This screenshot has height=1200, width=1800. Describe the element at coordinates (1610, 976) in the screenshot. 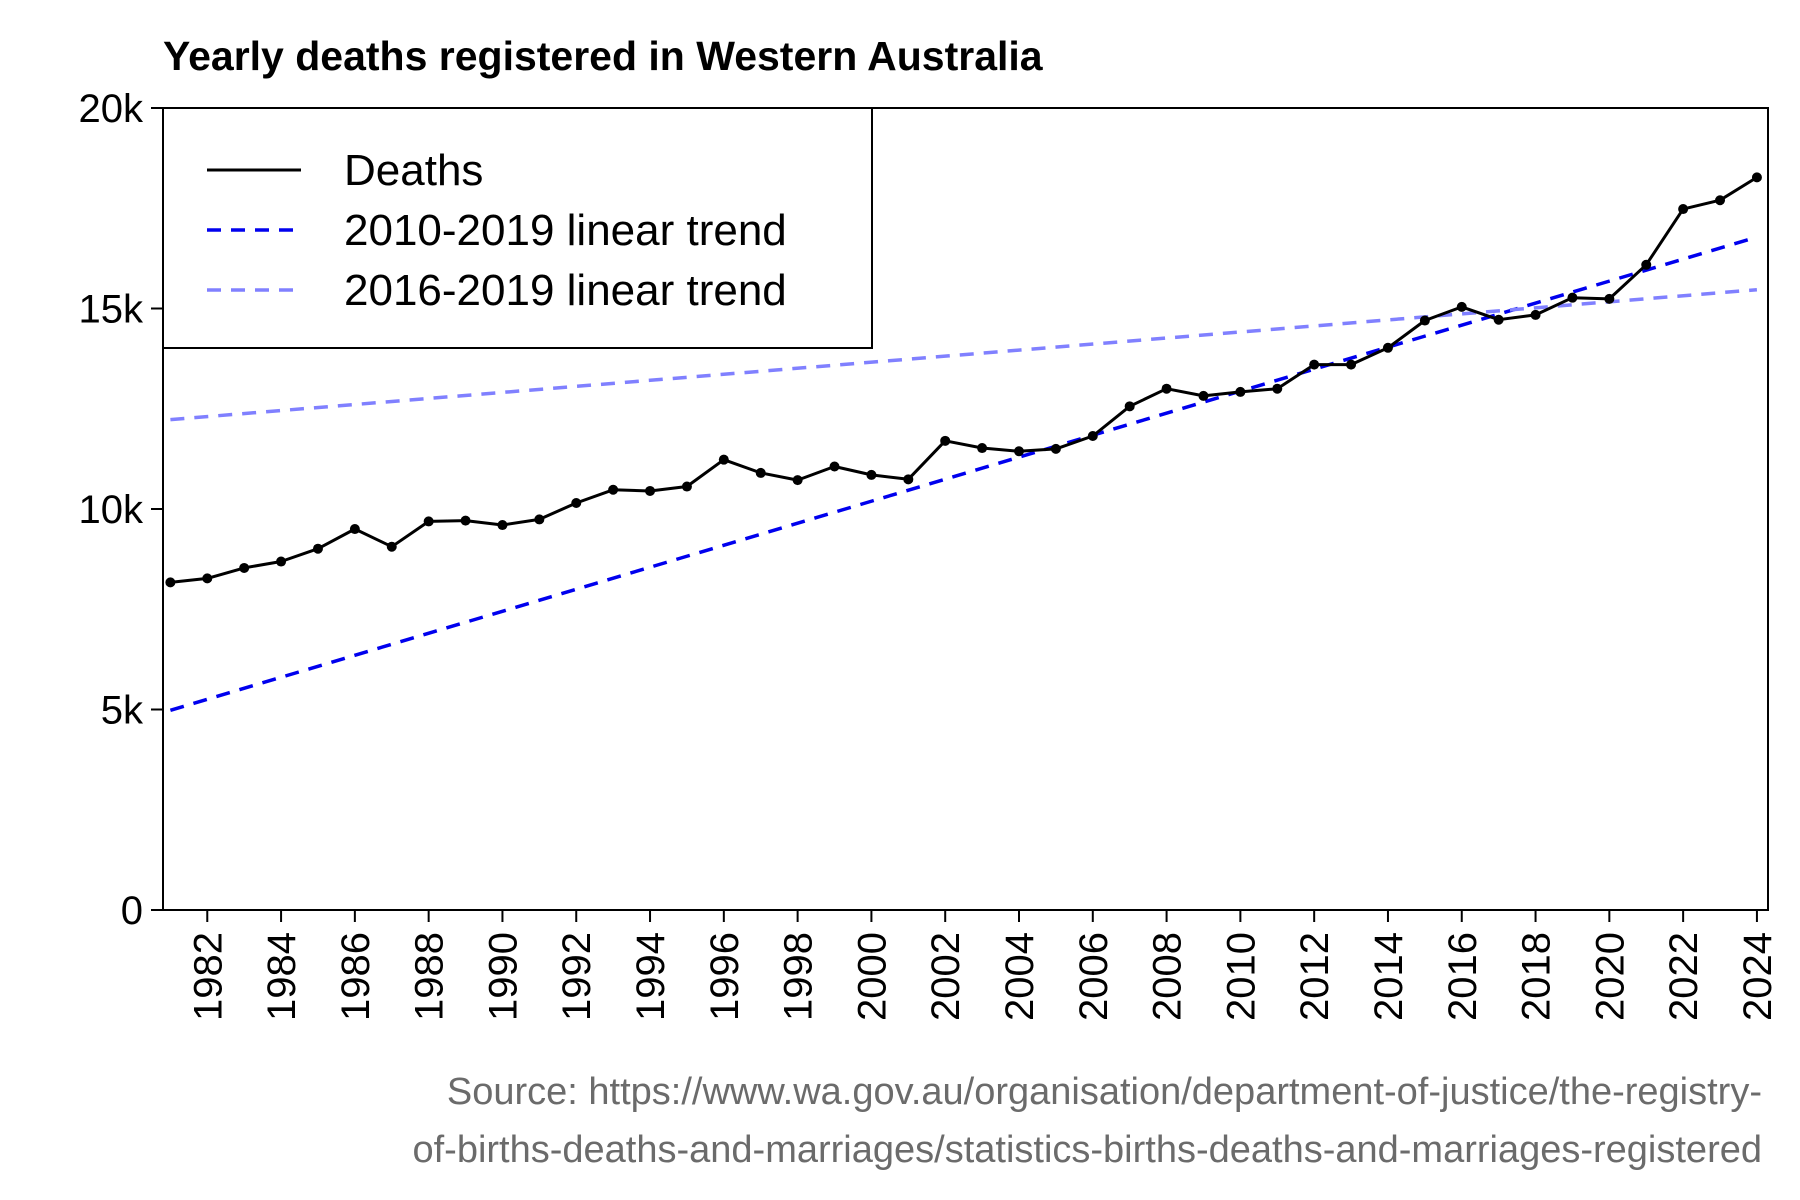

I see `x-tick-label: 2020` at that location.